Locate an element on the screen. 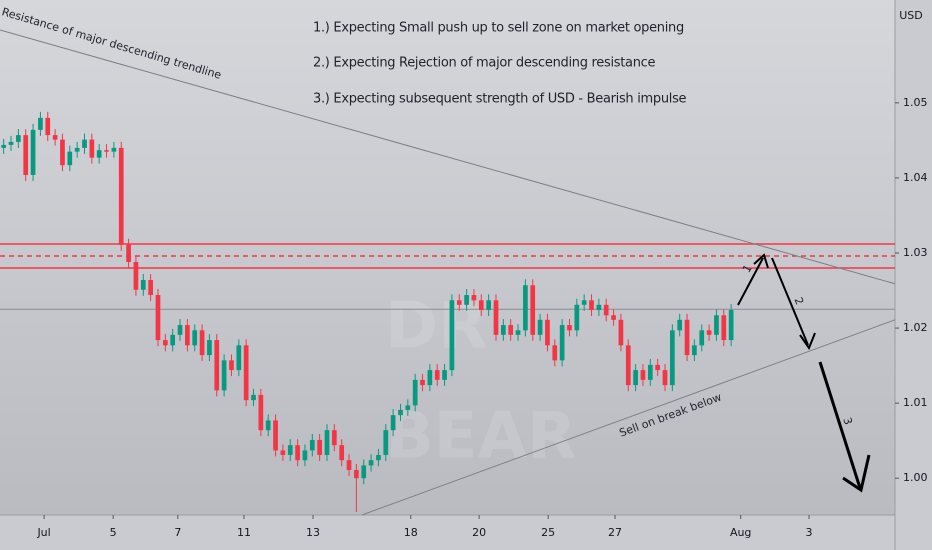 This screenshot has width=932, height=550. arrow-label: 2 is located at coordinates (798, 300).